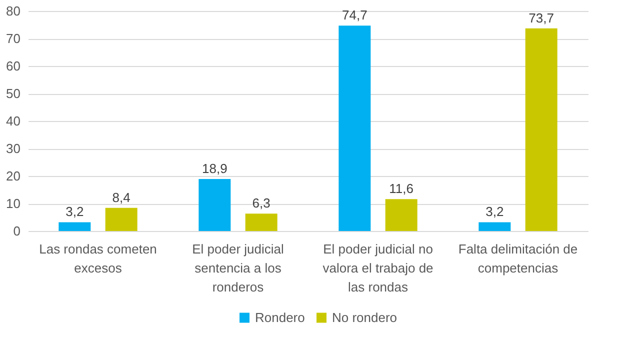  Describe the element at coordinates (13, 11) in the screenshot. I see `y-tick-label: 80` at that location.